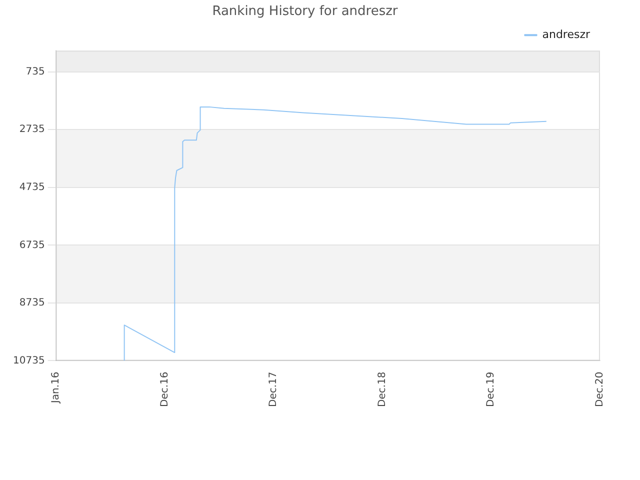 The image size is (640, 480). I want to click on y-tick-label: 10735, so click(29, 360).